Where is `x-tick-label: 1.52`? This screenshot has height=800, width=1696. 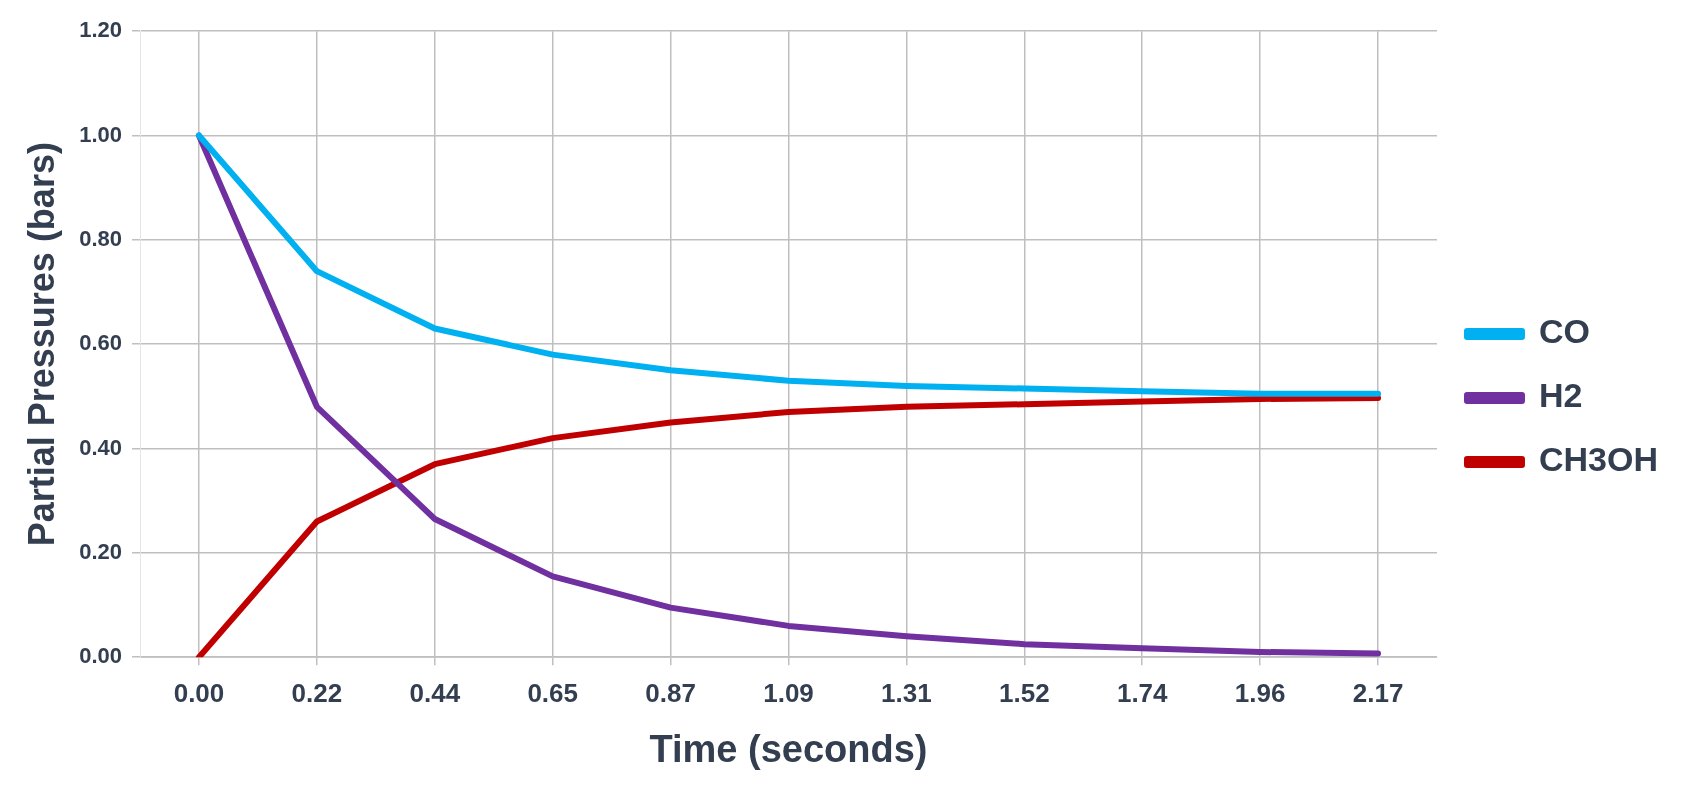 x-tick-label: 1.52 is located at coordinates (1024, 692).